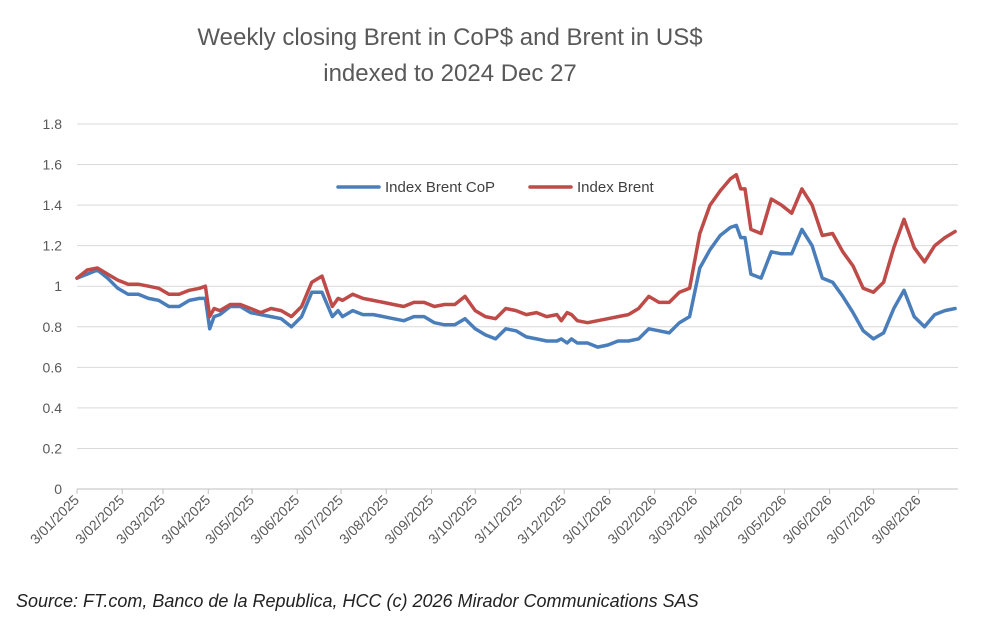  I want to click on y-tick-label: 0, so click(58, 489).